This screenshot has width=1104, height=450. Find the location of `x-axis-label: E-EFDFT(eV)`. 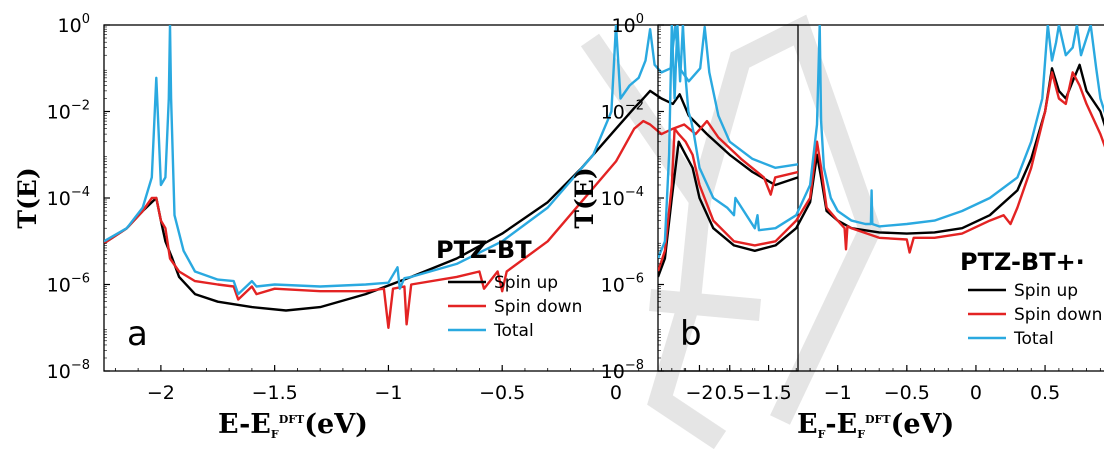

x-axis-label: E-EFDFT(eV) is located at coordinates (293, 425).